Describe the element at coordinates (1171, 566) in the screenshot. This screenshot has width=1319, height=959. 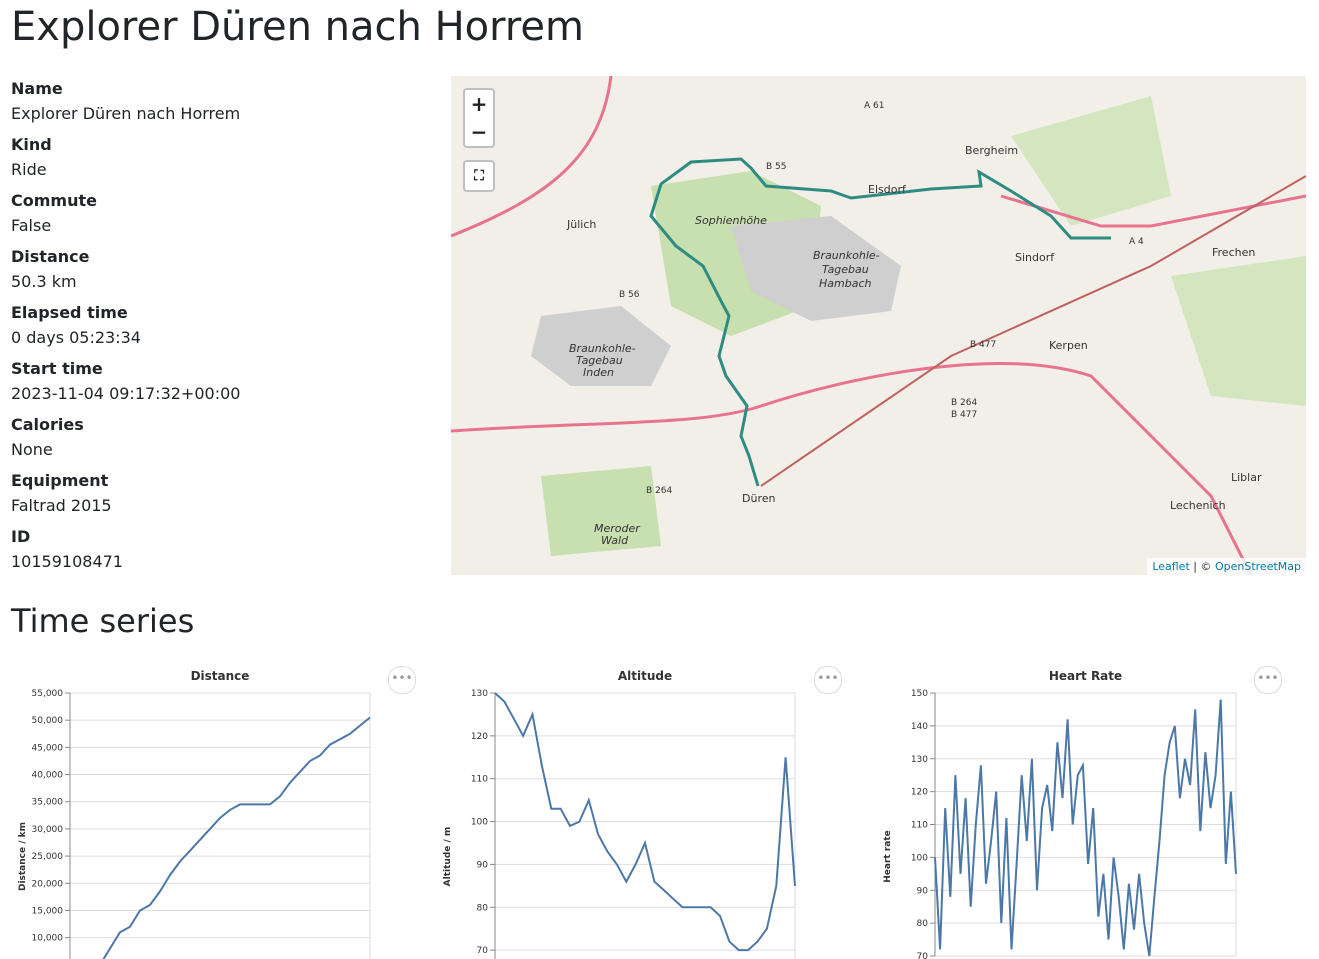
I see `leaflet-link: Leaflet` at that location.